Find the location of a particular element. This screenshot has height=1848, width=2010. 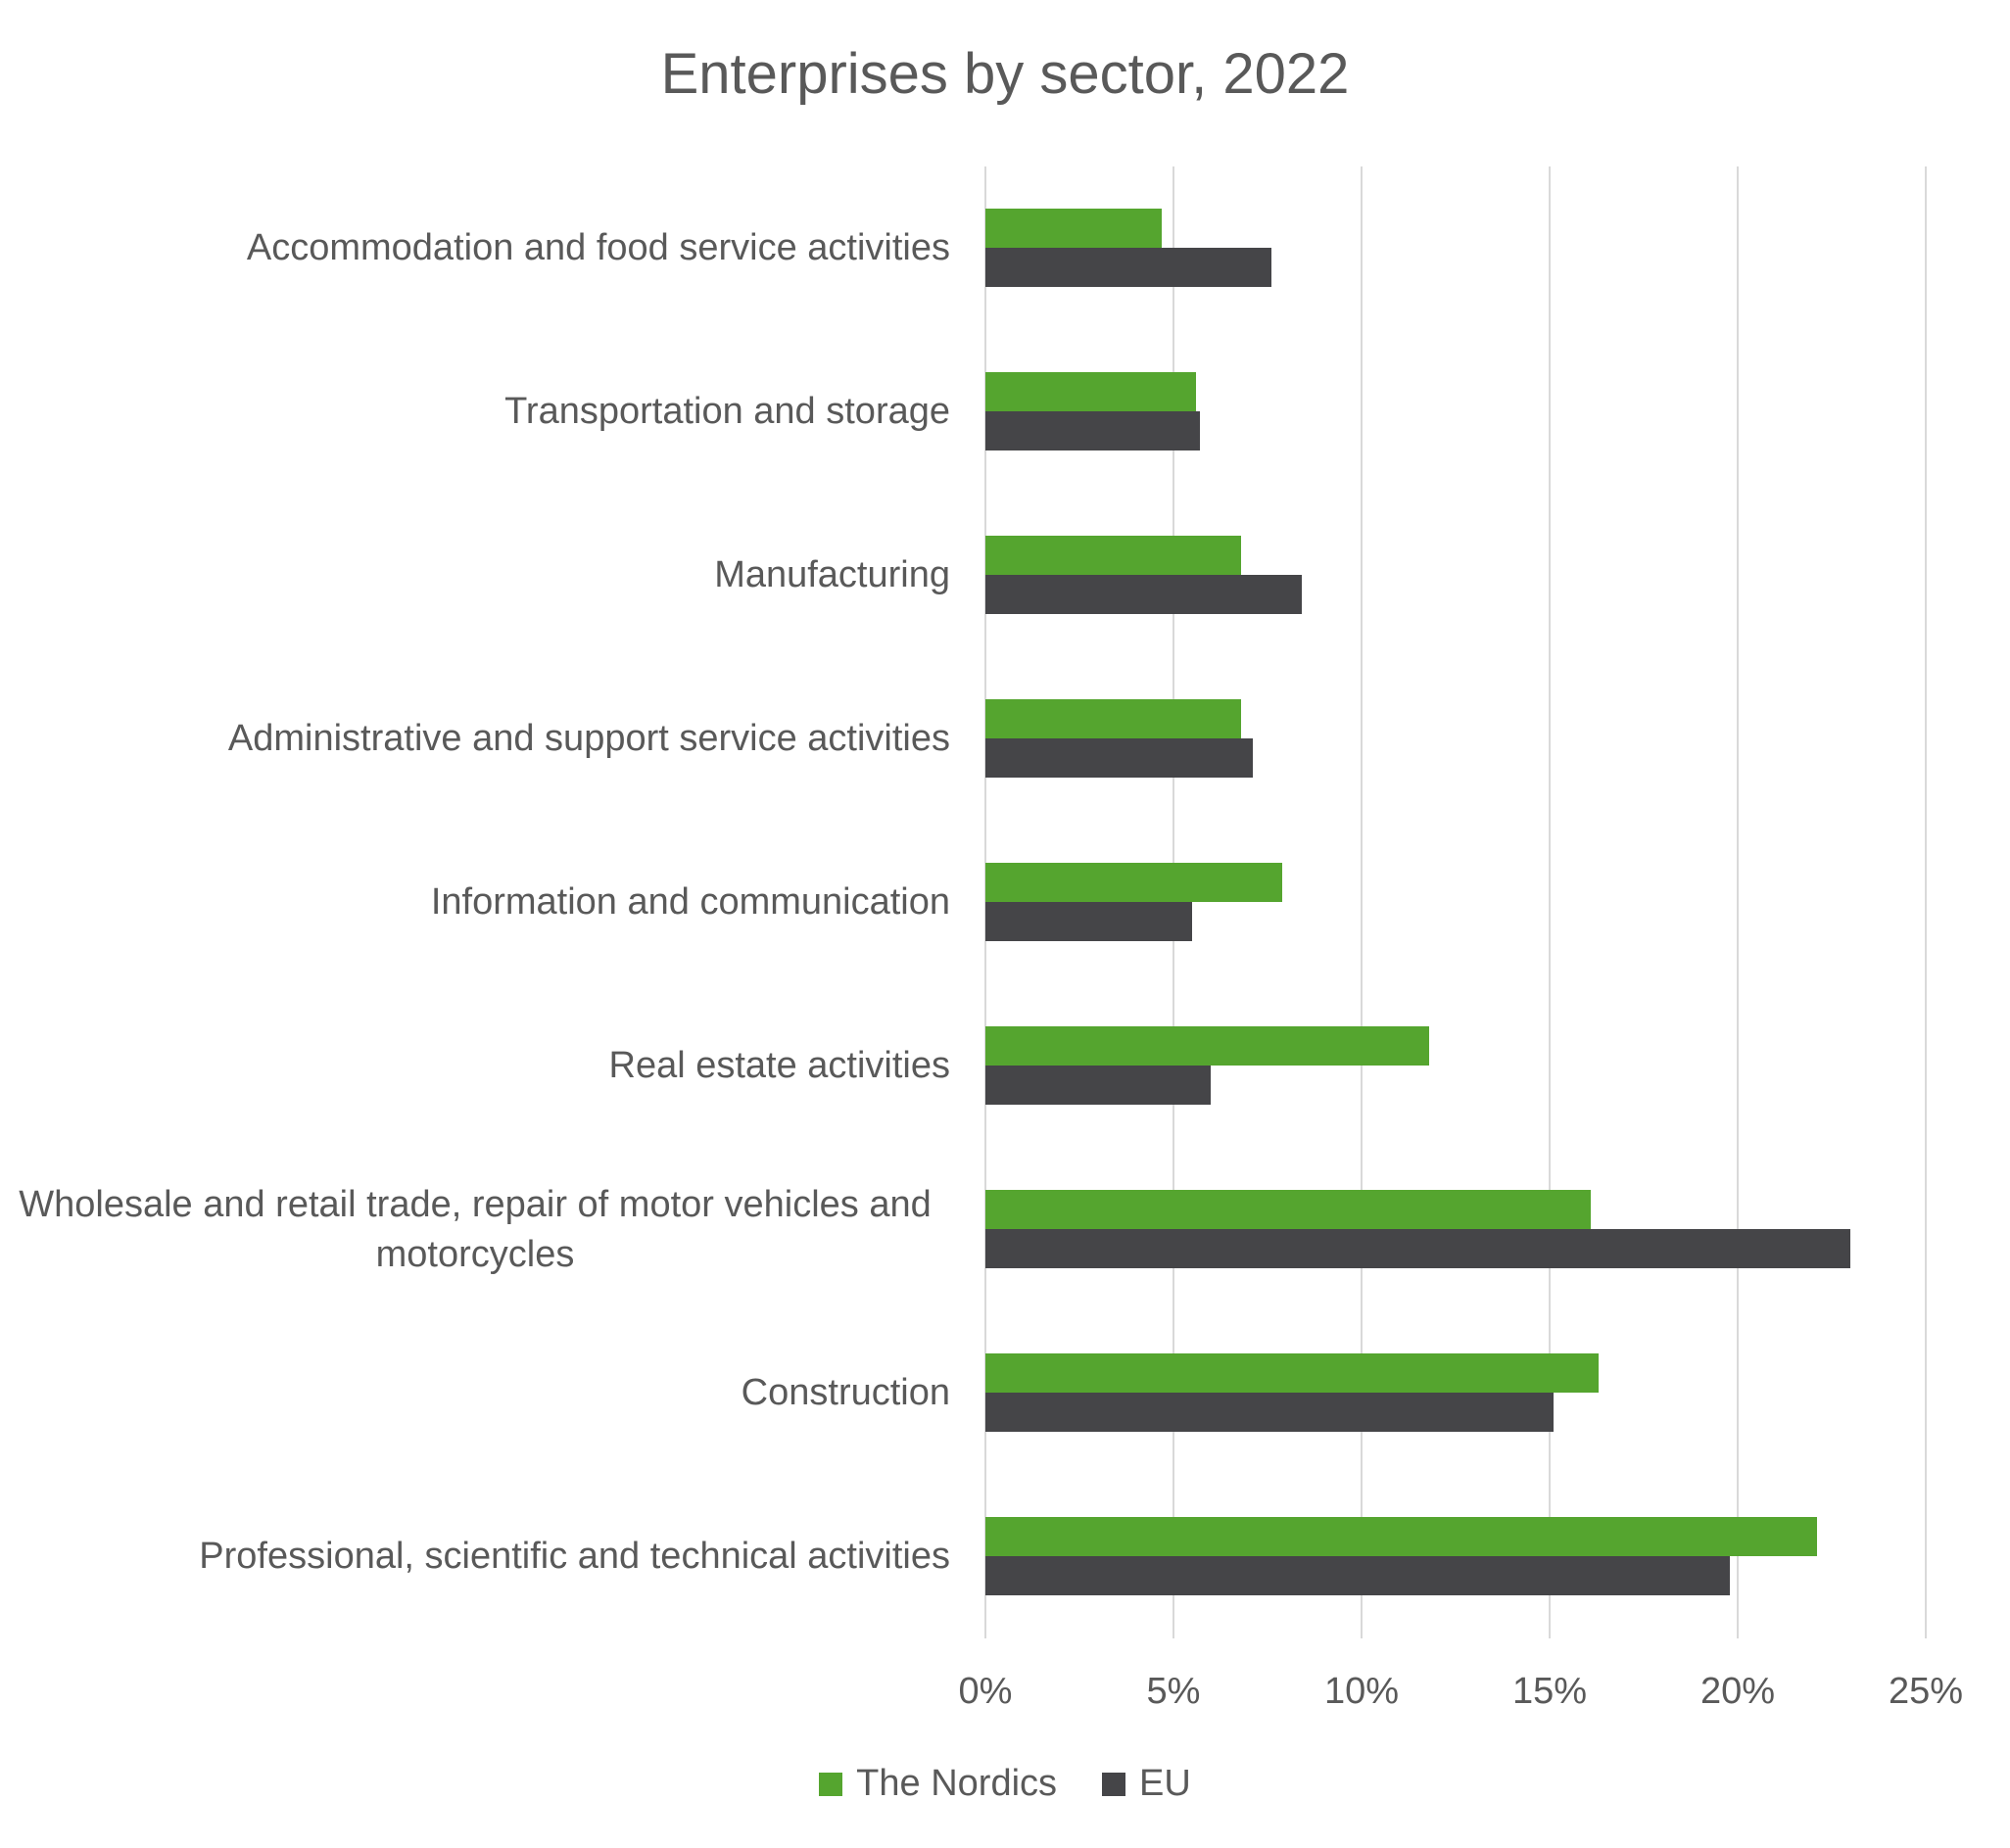

x-tick-label: 5% is located at coordinates (1173, 1691).